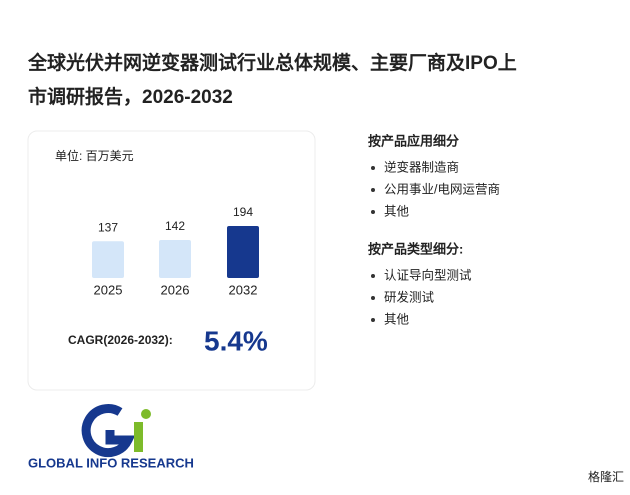  Describe the element at coordinates (108, 289) in the screenshot. I see `category-label: 2025` at that location.